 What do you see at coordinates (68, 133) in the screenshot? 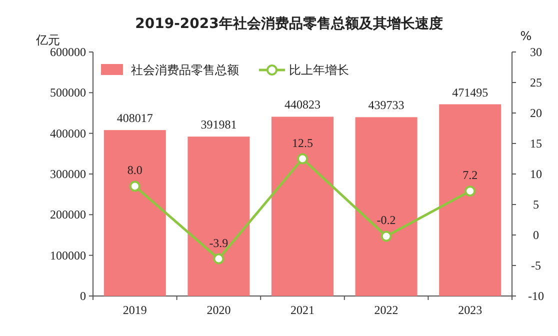
I see `y-tick-label: 400000` at bounding box center [68, 133].